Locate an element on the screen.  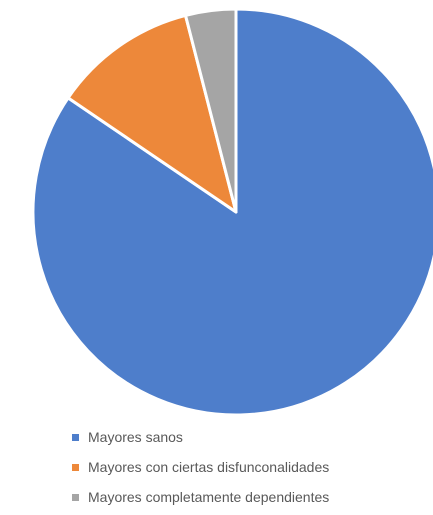
legend-label-mayores-dependientes: Mayores completamente dependientes is located at coordinates (209, 497).